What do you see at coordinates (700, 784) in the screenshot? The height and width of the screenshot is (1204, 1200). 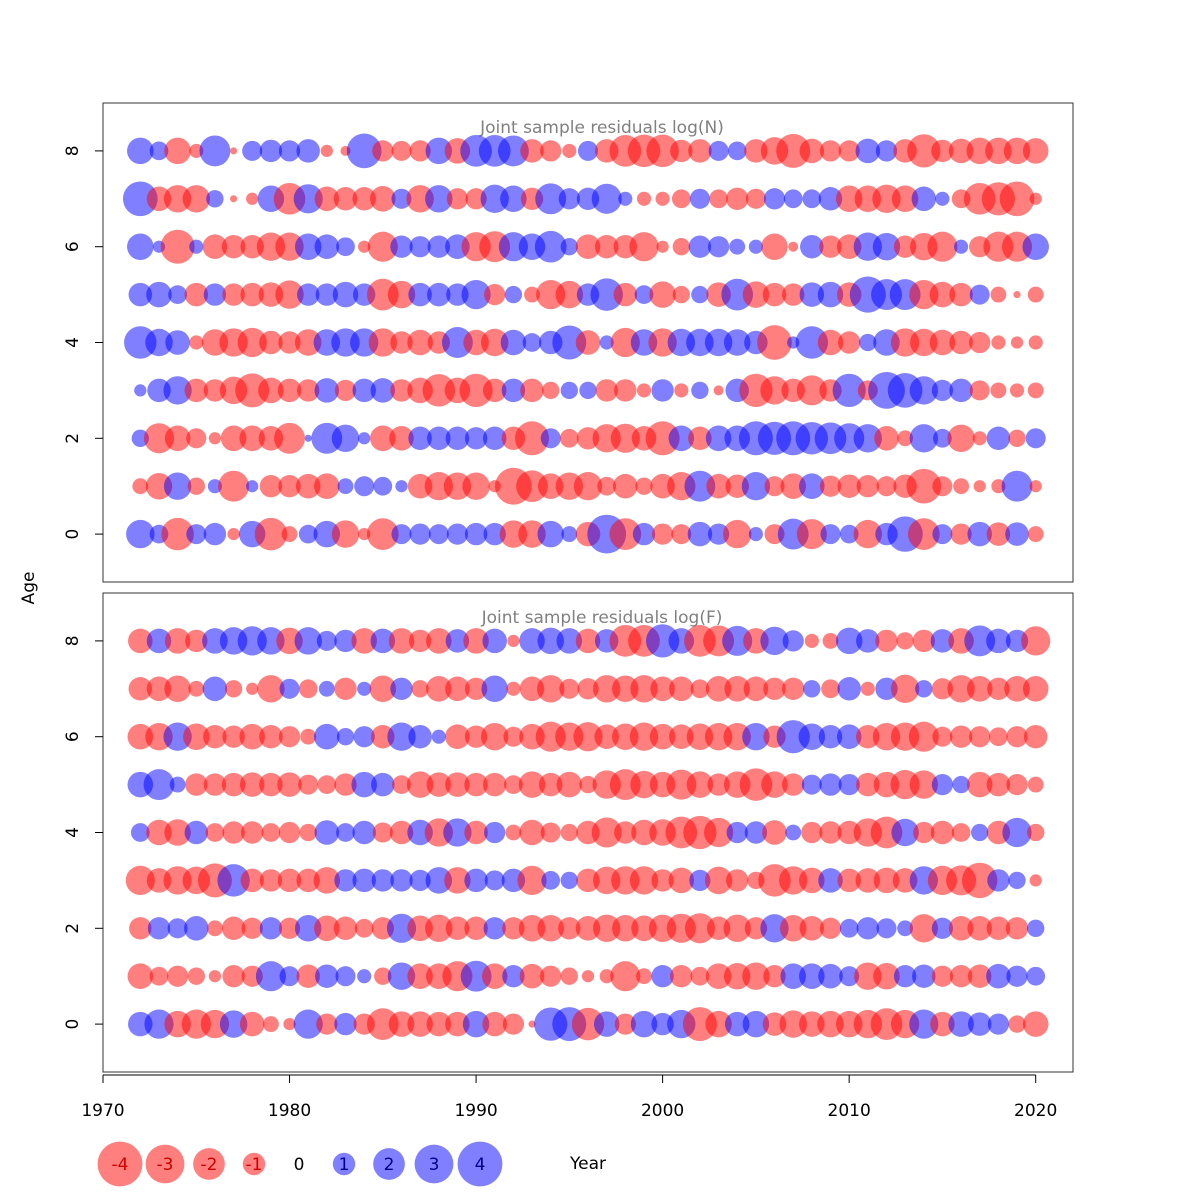 I see `bubble-age-5-year-2002` at bounding box center [700, 784].